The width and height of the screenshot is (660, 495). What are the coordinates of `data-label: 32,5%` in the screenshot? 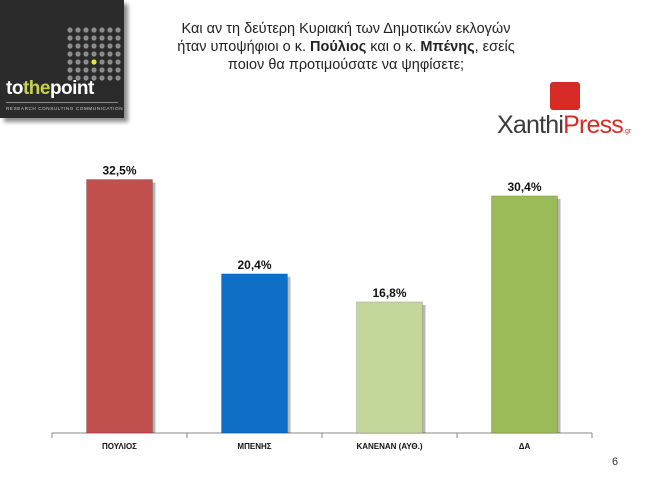 It's located at (119, 171).